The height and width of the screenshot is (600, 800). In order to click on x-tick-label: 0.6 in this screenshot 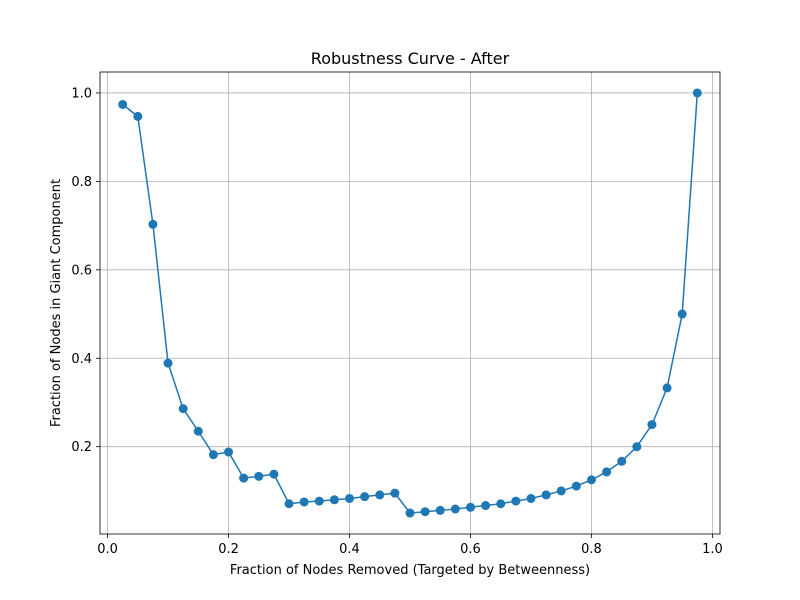, I will do `click(470, 549)`.